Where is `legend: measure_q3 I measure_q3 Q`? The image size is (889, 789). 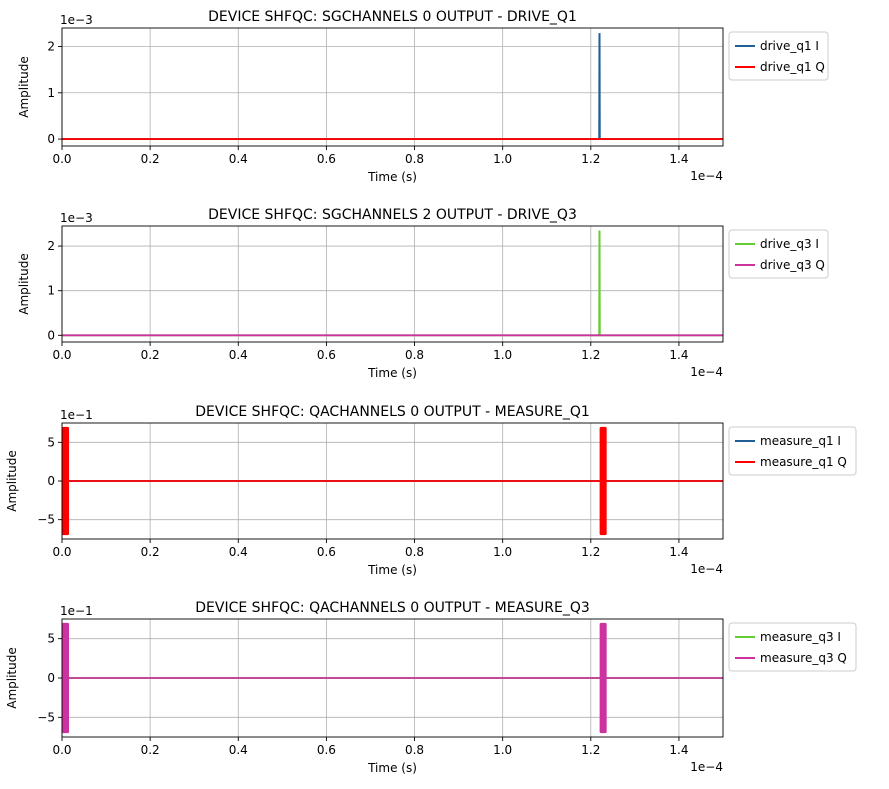
legend: measure_q3 I measure_q3 Q is located at coordinates (792, 647).